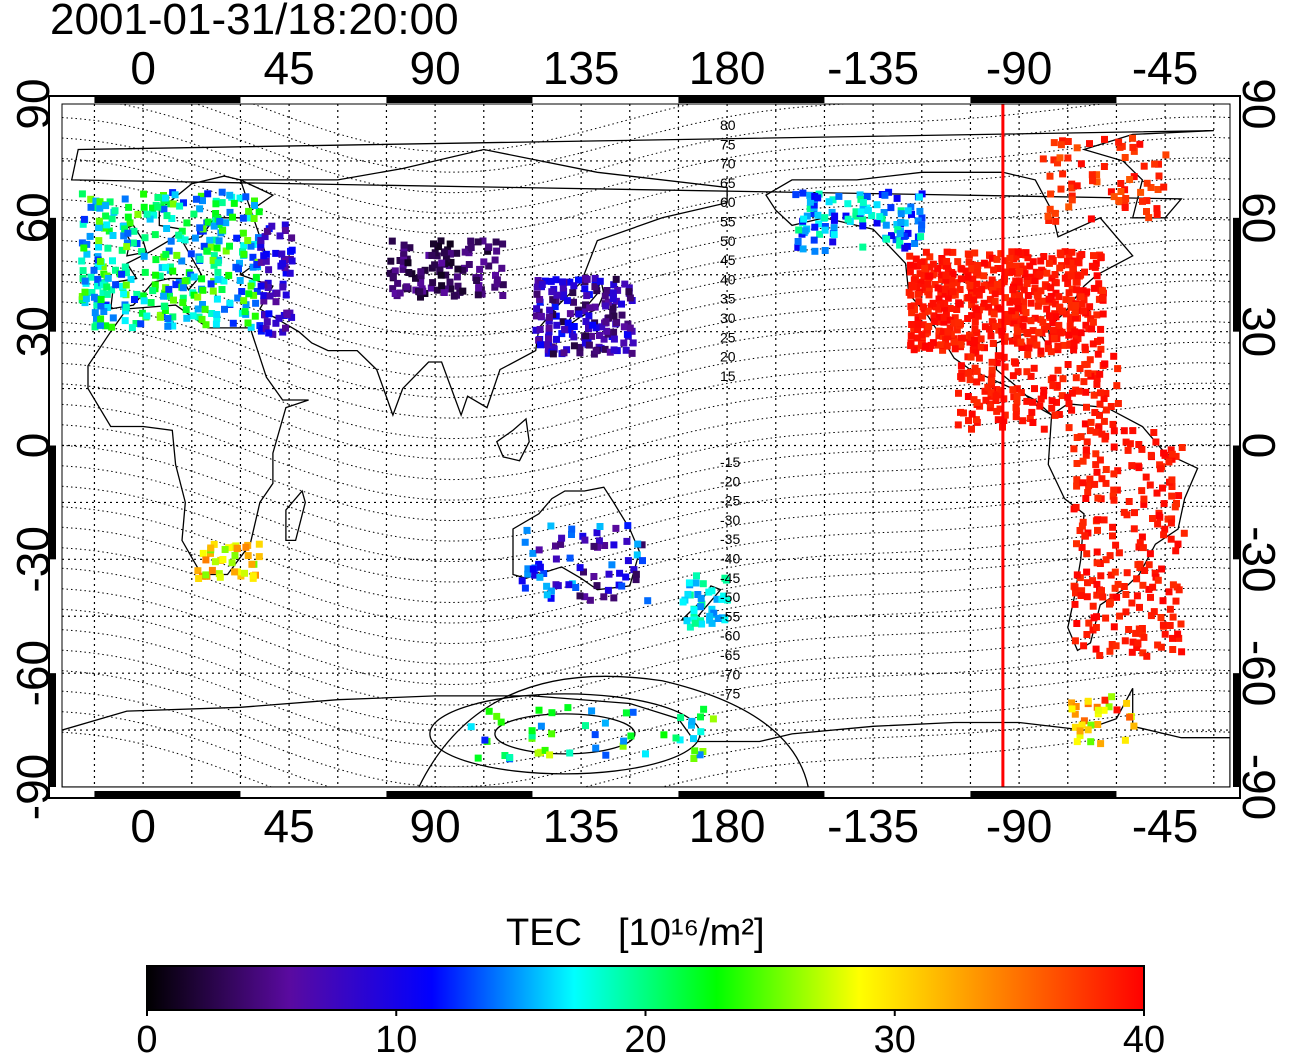 This screenshot has width=1292, height=1057. What do you see at coordinates (728, 279) in the screenshot?
I see `contour-label: 40` at bounding box center [728, 279].